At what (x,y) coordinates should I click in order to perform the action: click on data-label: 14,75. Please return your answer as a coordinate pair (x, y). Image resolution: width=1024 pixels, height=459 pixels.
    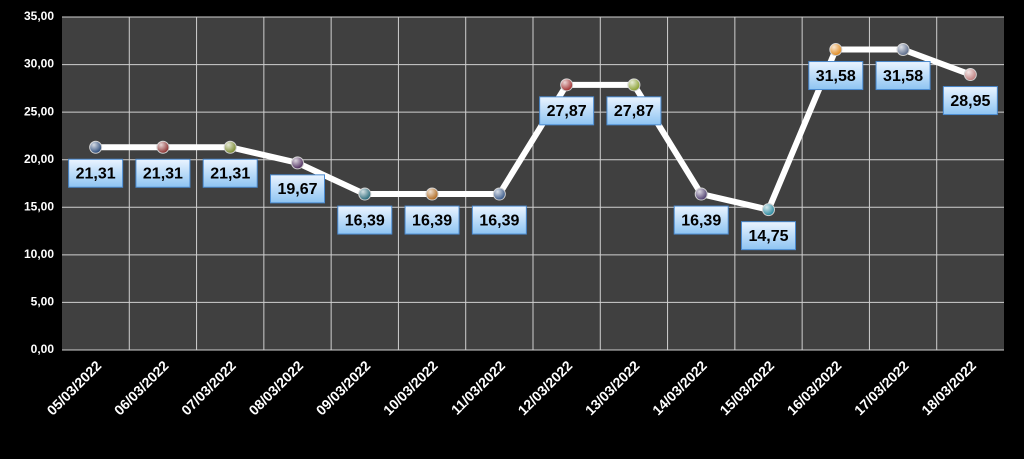
    Looking at the image, I should click on (768, 236).